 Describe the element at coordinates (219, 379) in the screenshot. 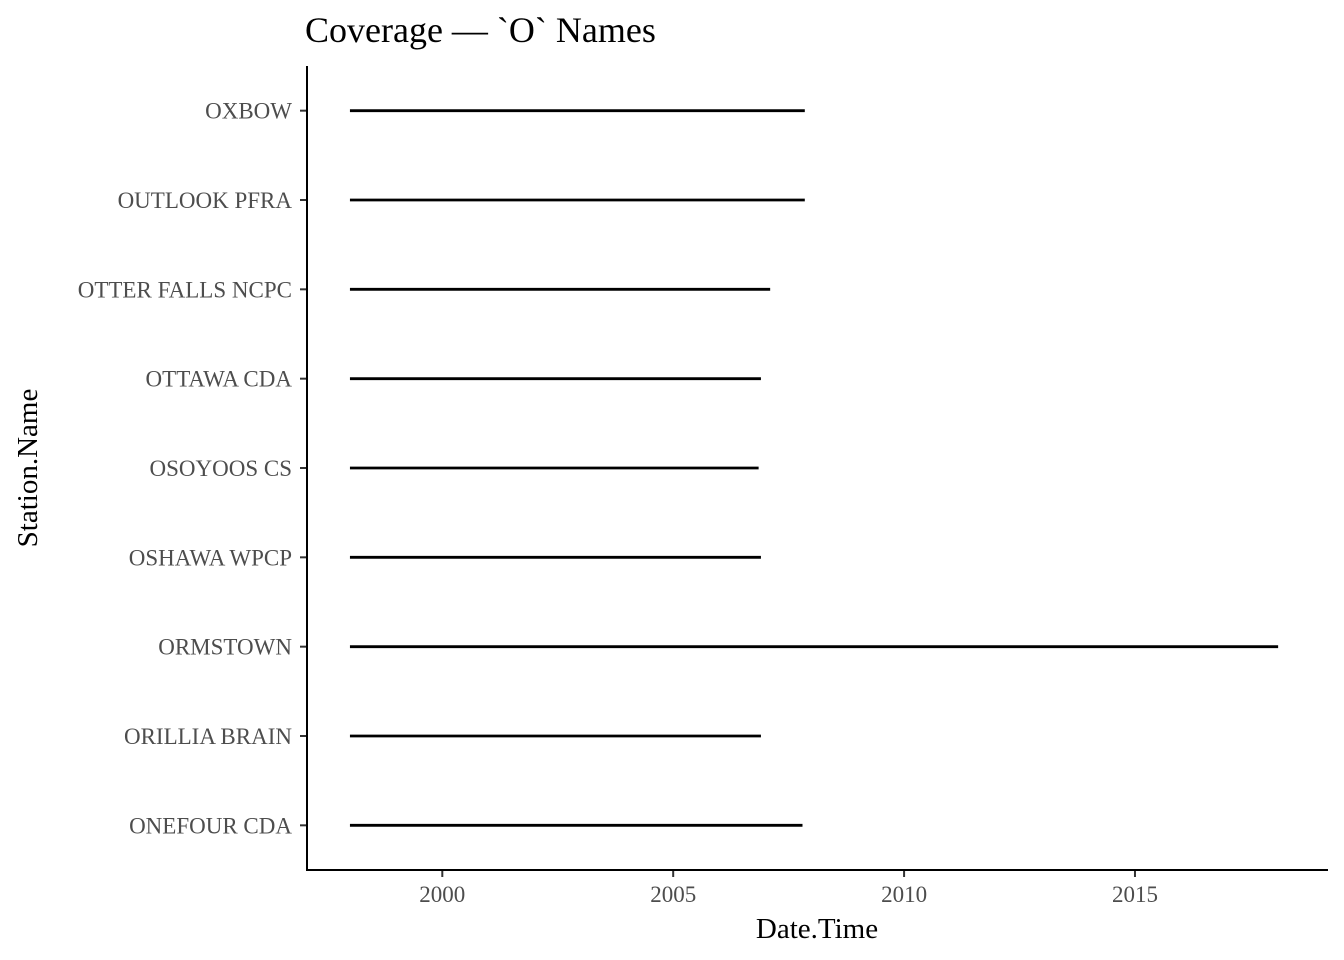

I see `y-tick-label: OTTAWA CDA` at that location.